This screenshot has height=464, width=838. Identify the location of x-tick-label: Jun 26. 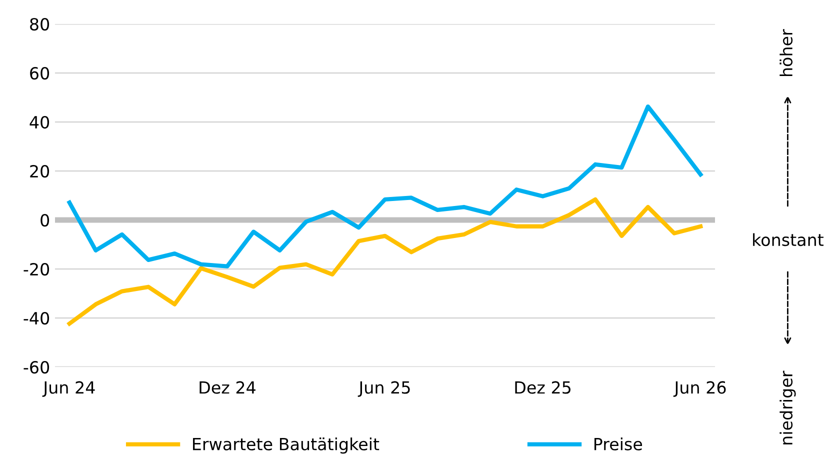
(699, 389).